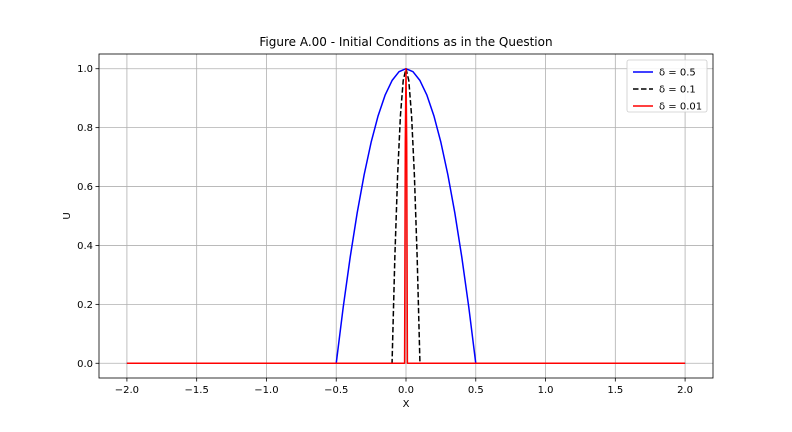 This screenshot has width=792, height=432. What do you see at coordinates (85, 128) in the screenshot?
I see `y-tick-label: 0.8` at bounding box center [85, 128].